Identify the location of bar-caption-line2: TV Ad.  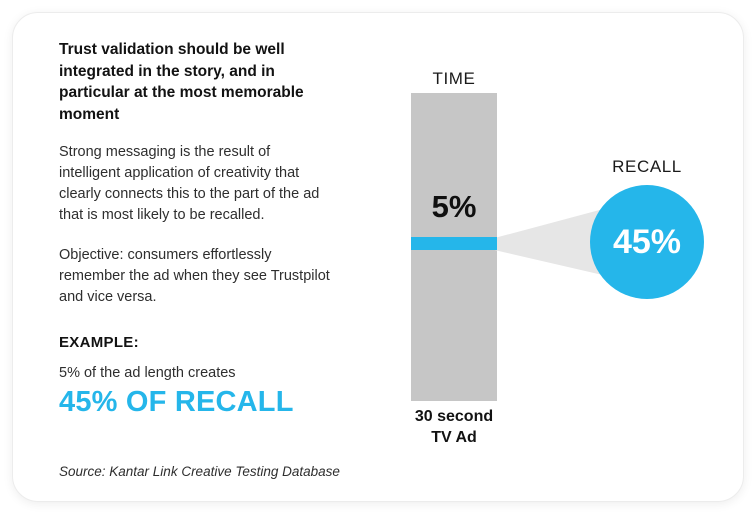
(454, 437).